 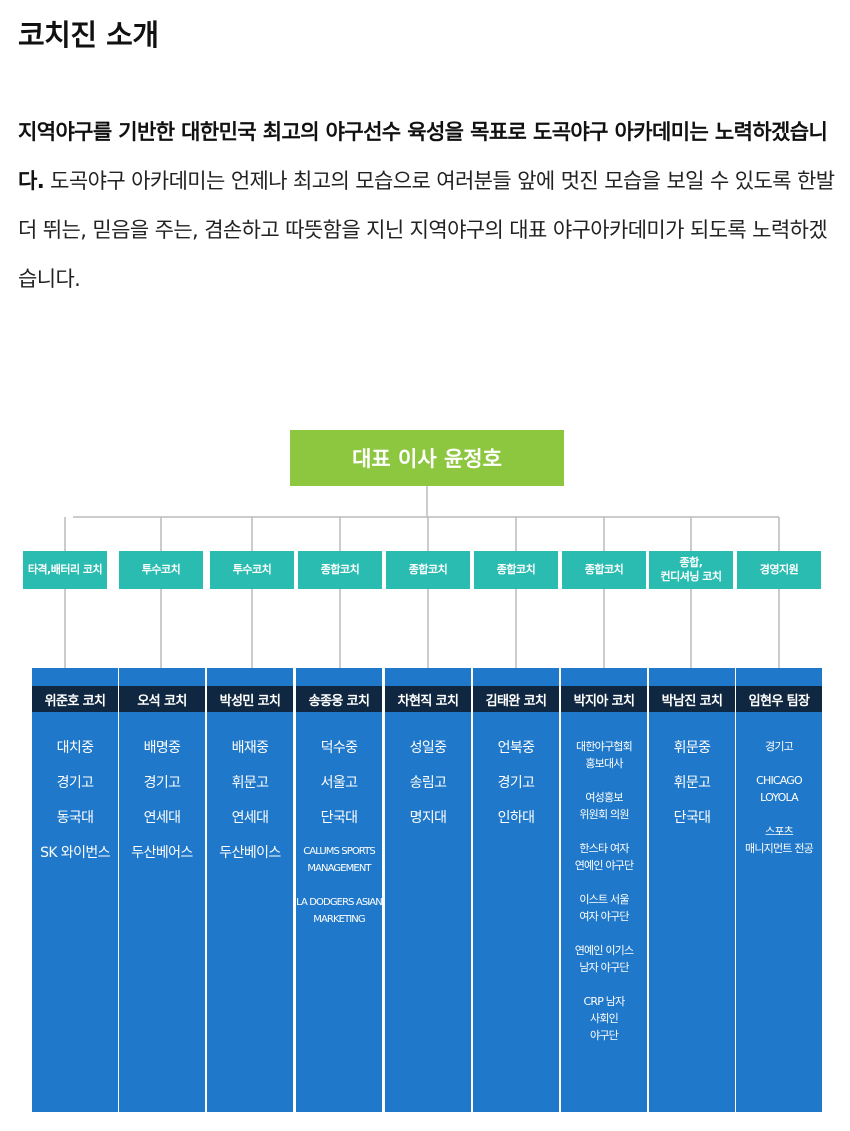 I want to click on career-item: 명지대, so click(x=428, y=818).